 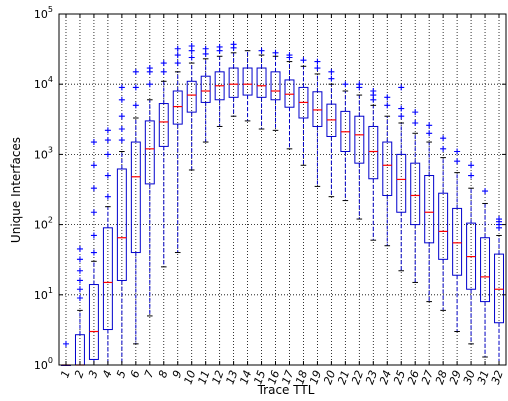 What do you see at coordinates (483, 378) in the screenshot?
I see `x-tick-label: 31` at bounding box center [483, 378].